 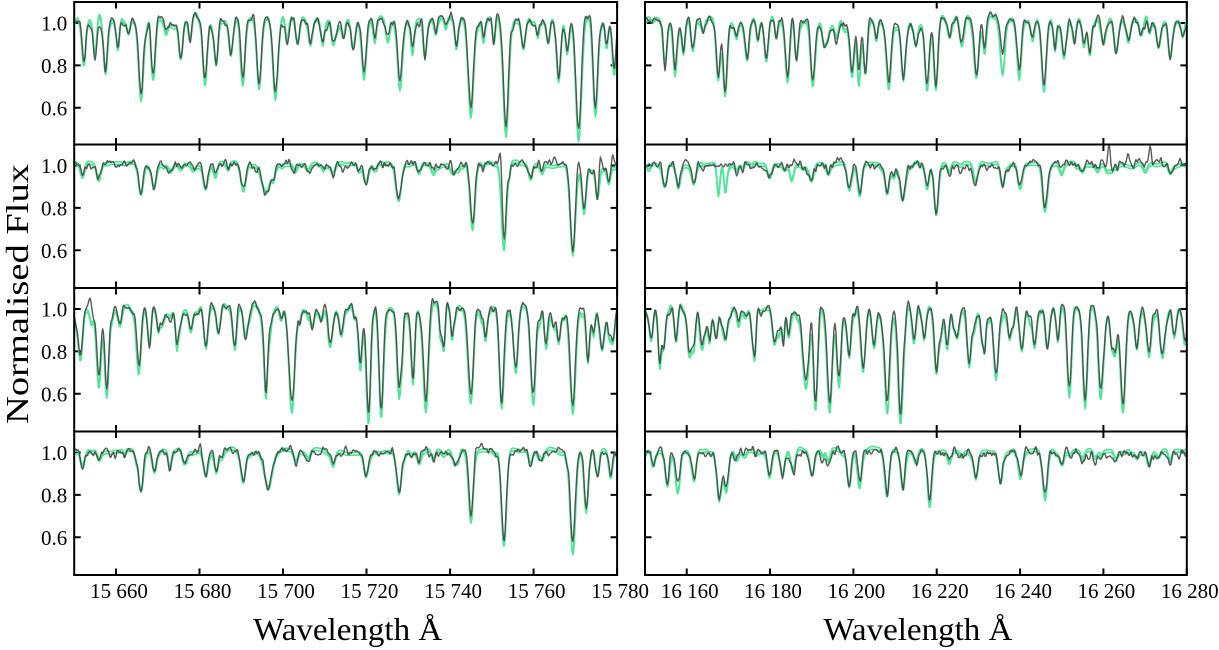 I want to click on svg-text: 16 260, so click(x=1107, y=591).